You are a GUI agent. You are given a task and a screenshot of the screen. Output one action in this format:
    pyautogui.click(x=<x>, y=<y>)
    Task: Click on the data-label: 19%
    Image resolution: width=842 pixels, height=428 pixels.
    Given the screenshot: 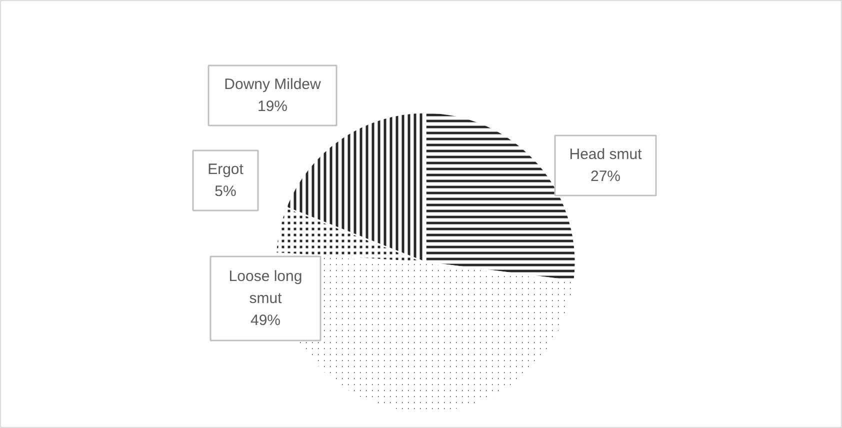 What is the action you would take?
    pyautogui.click(x=272, y=107)
    